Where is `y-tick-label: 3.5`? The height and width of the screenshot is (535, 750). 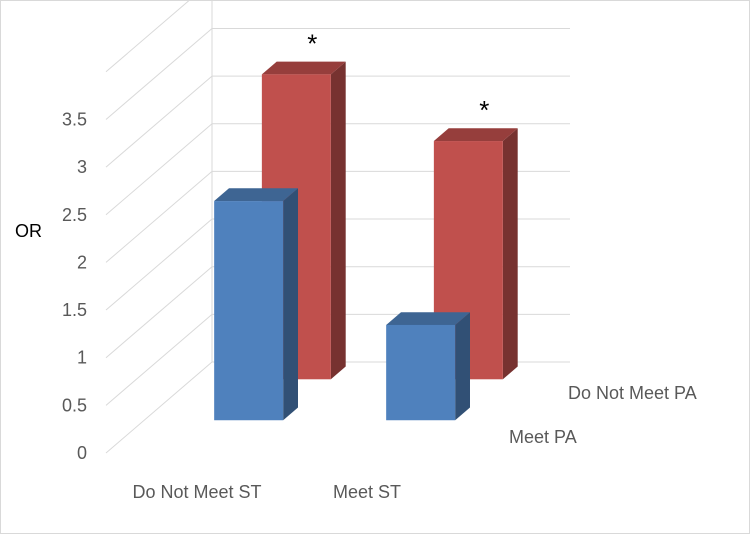
y-tick-label: 3.5 is located at coordinates (74, 119).